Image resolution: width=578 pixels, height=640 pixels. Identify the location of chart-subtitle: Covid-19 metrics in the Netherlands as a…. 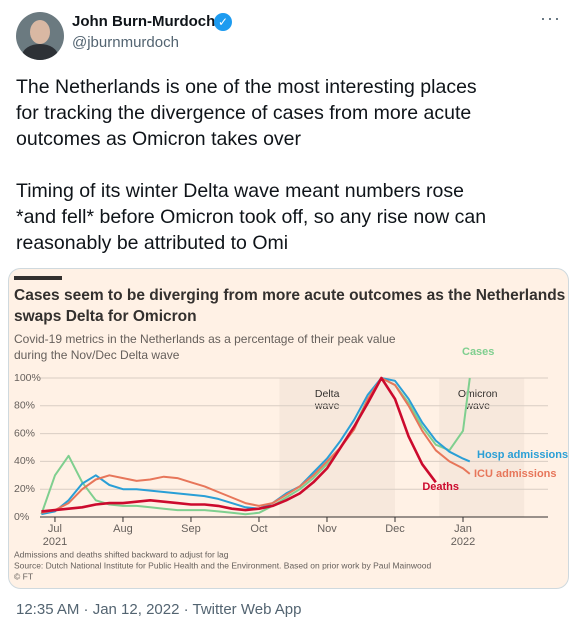
(205, 339).